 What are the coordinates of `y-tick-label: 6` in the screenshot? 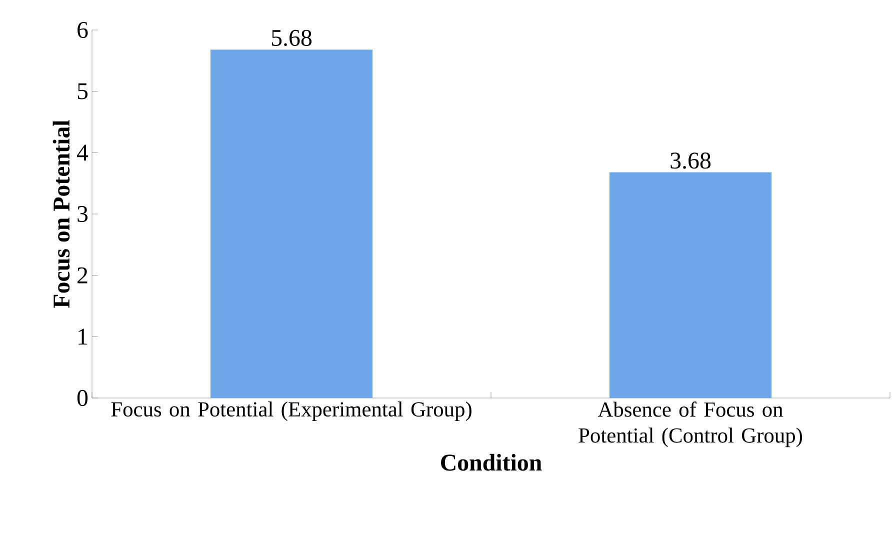 It's located at (83, 30).